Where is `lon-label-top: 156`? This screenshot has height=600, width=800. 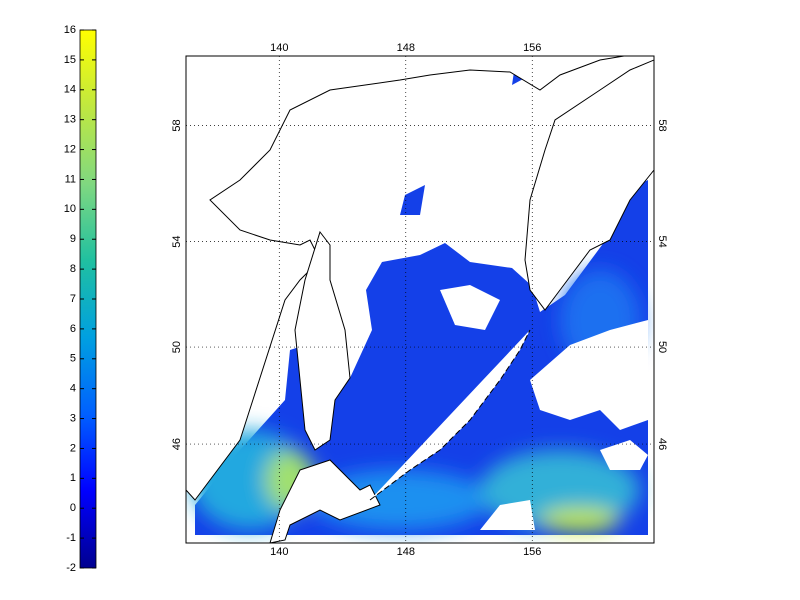
lon-label-top: 156 is located at coordinates (532, 48).